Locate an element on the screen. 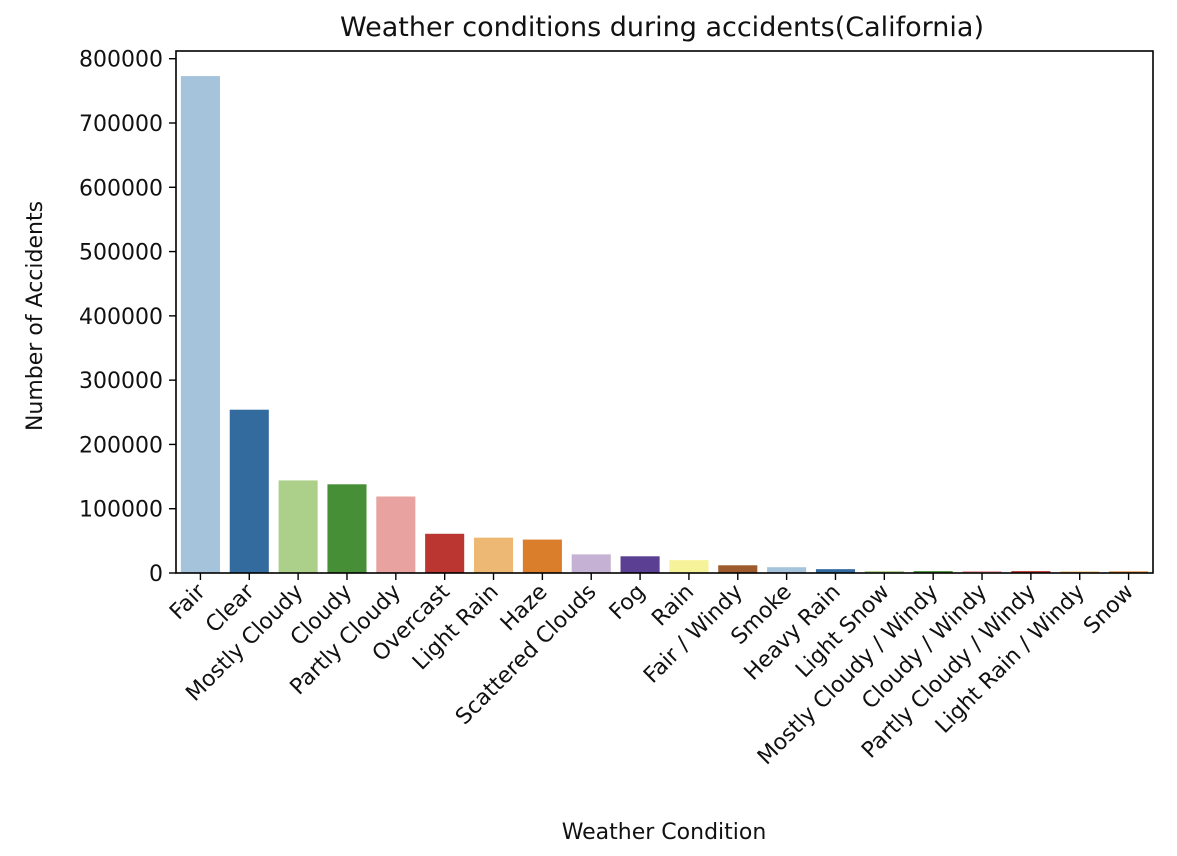 This screenshot has width=1177, height=856. bar-light-rain is located at coordinates (493, 555).